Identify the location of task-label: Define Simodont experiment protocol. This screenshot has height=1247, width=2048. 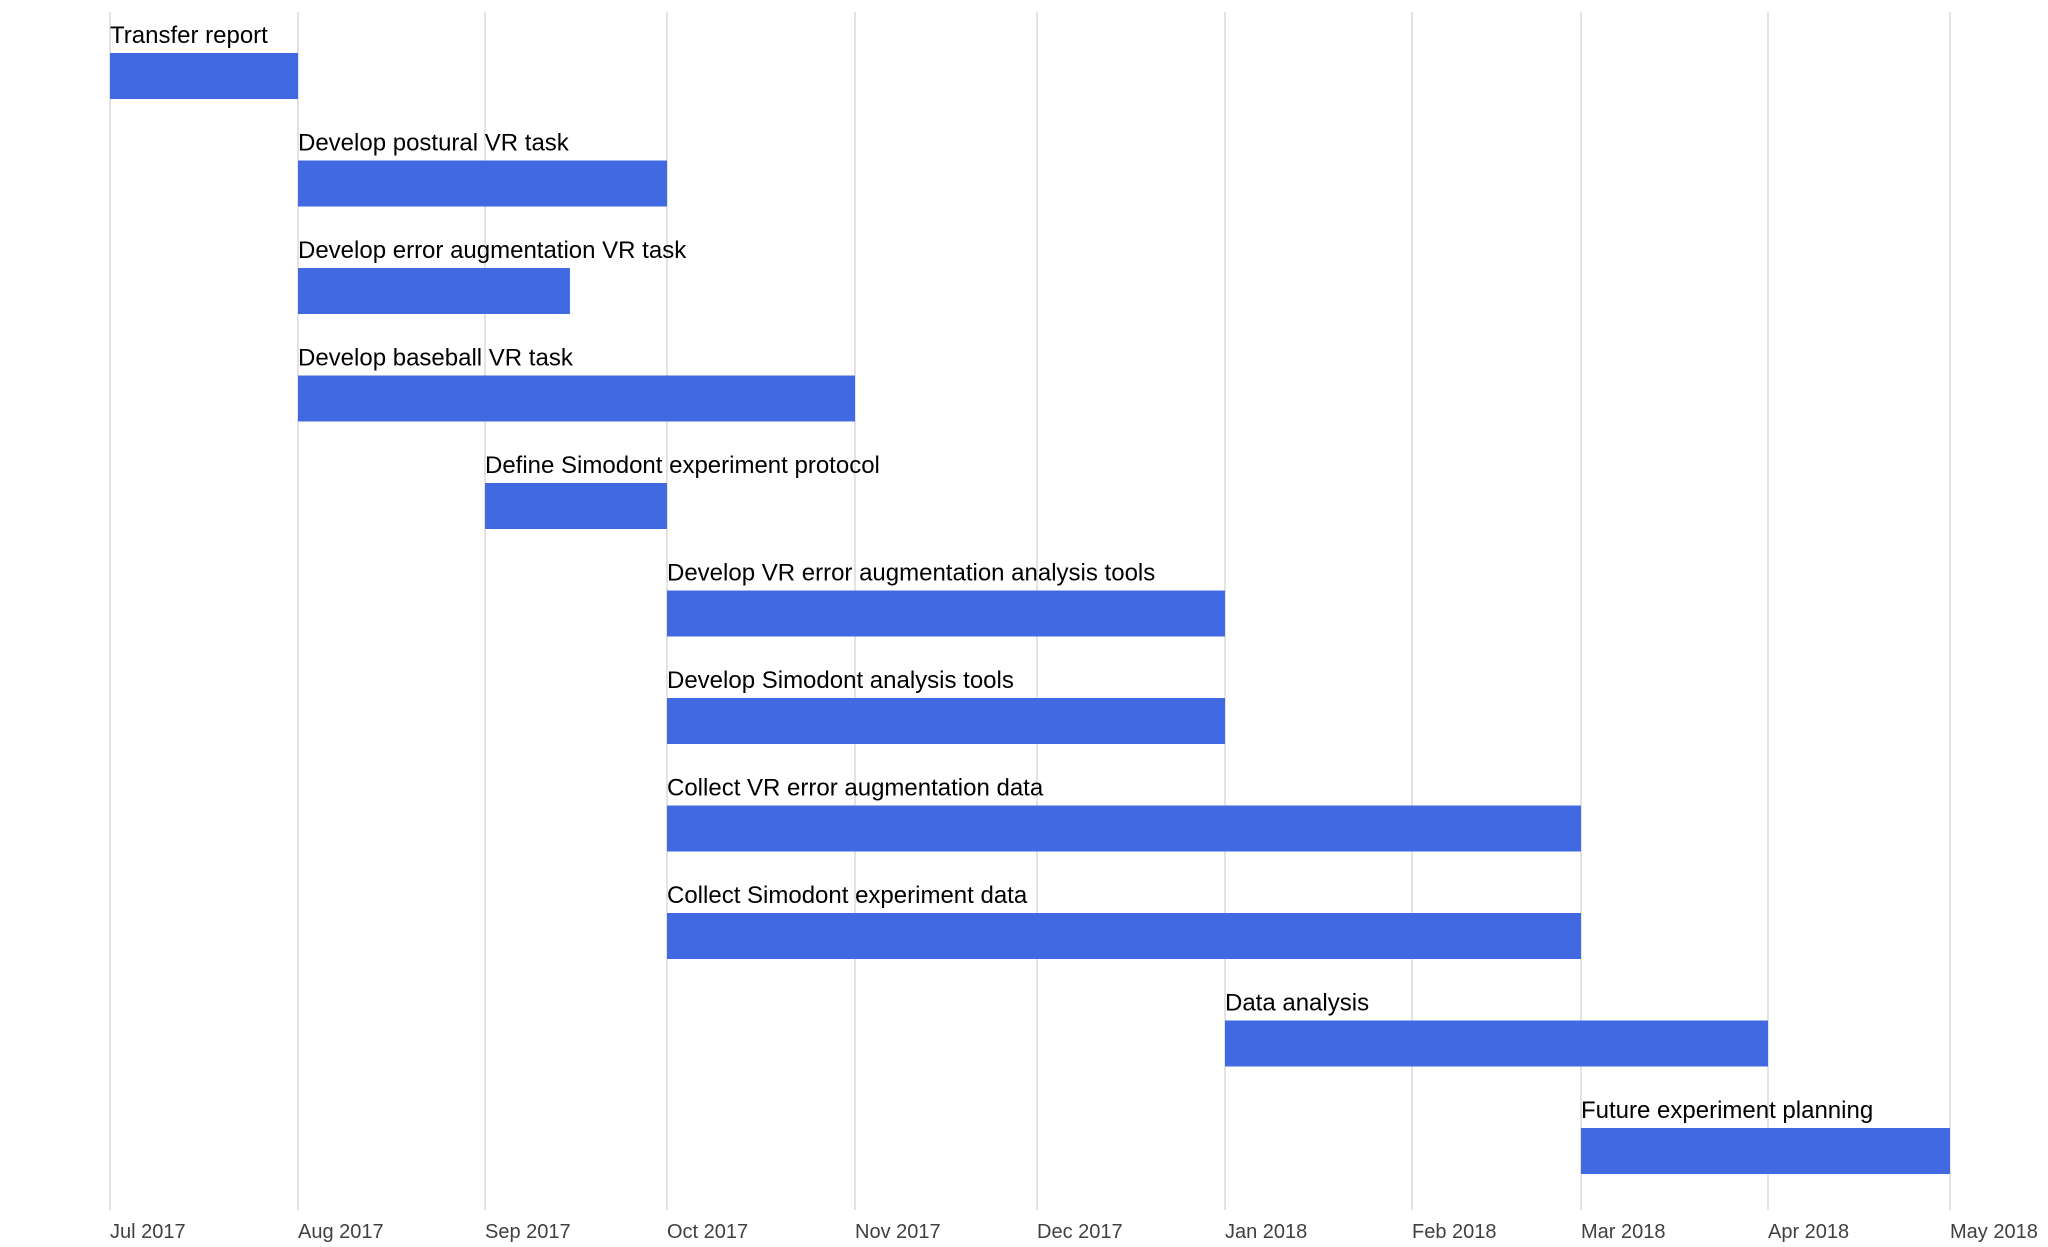
(682, 465).